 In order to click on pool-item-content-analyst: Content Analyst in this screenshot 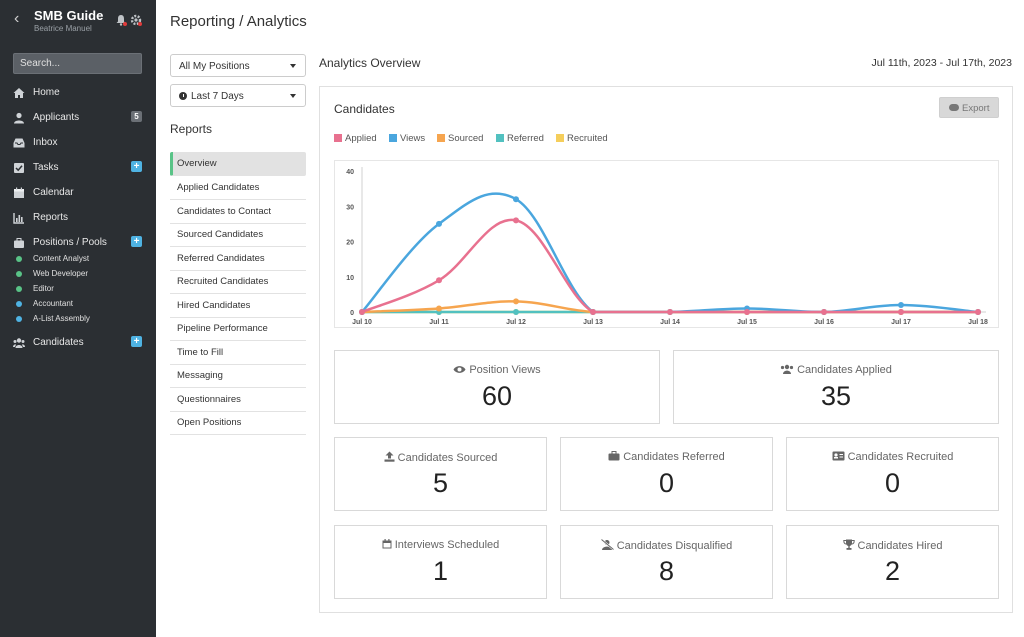, I will do `click(78, 259)`.